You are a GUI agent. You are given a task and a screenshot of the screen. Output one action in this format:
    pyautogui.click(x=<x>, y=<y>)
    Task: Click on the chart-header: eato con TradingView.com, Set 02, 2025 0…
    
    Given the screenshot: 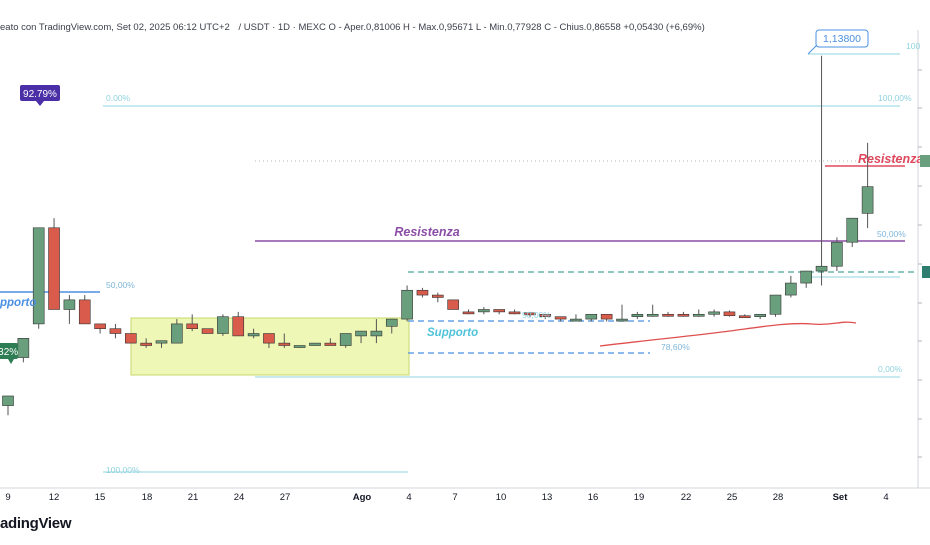 What is the action you would take?
    pyautogui.click(x=352, y=27)
    